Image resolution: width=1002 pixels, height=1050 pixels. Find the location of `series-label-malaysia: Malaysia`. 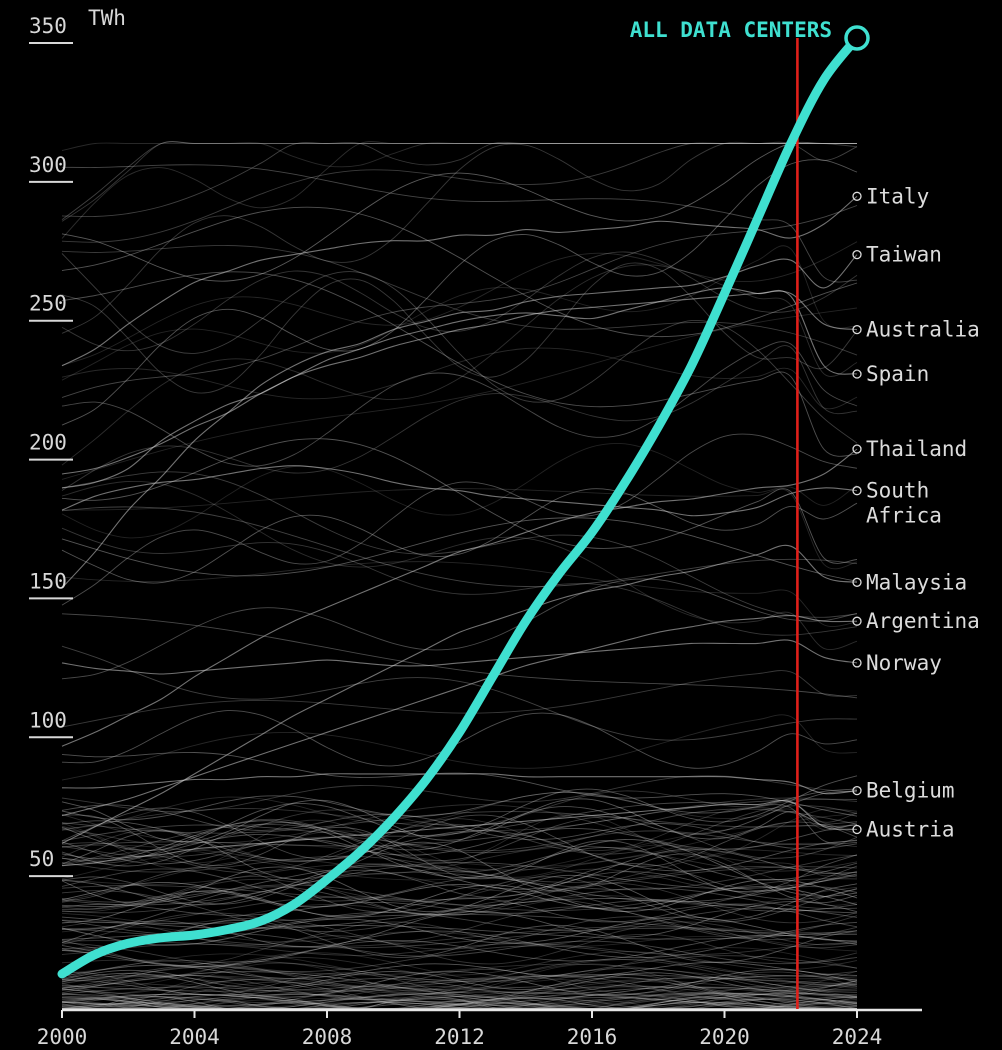

series-label-malaysia: Malaysia is located at coordinates (916, 582).